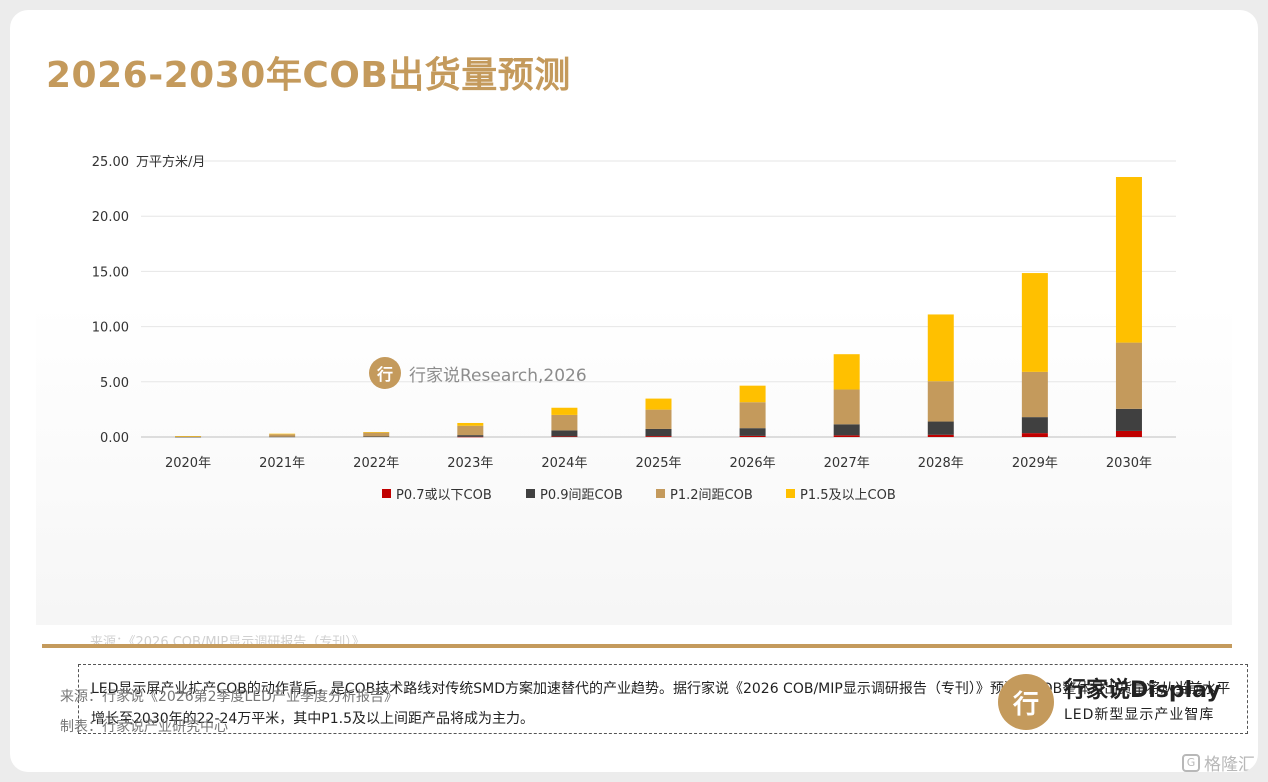  What do you see at coordinates (110, 272) in the screenshot?
I see `y-tick-label: 15.00` at bounding box center [110, 272].